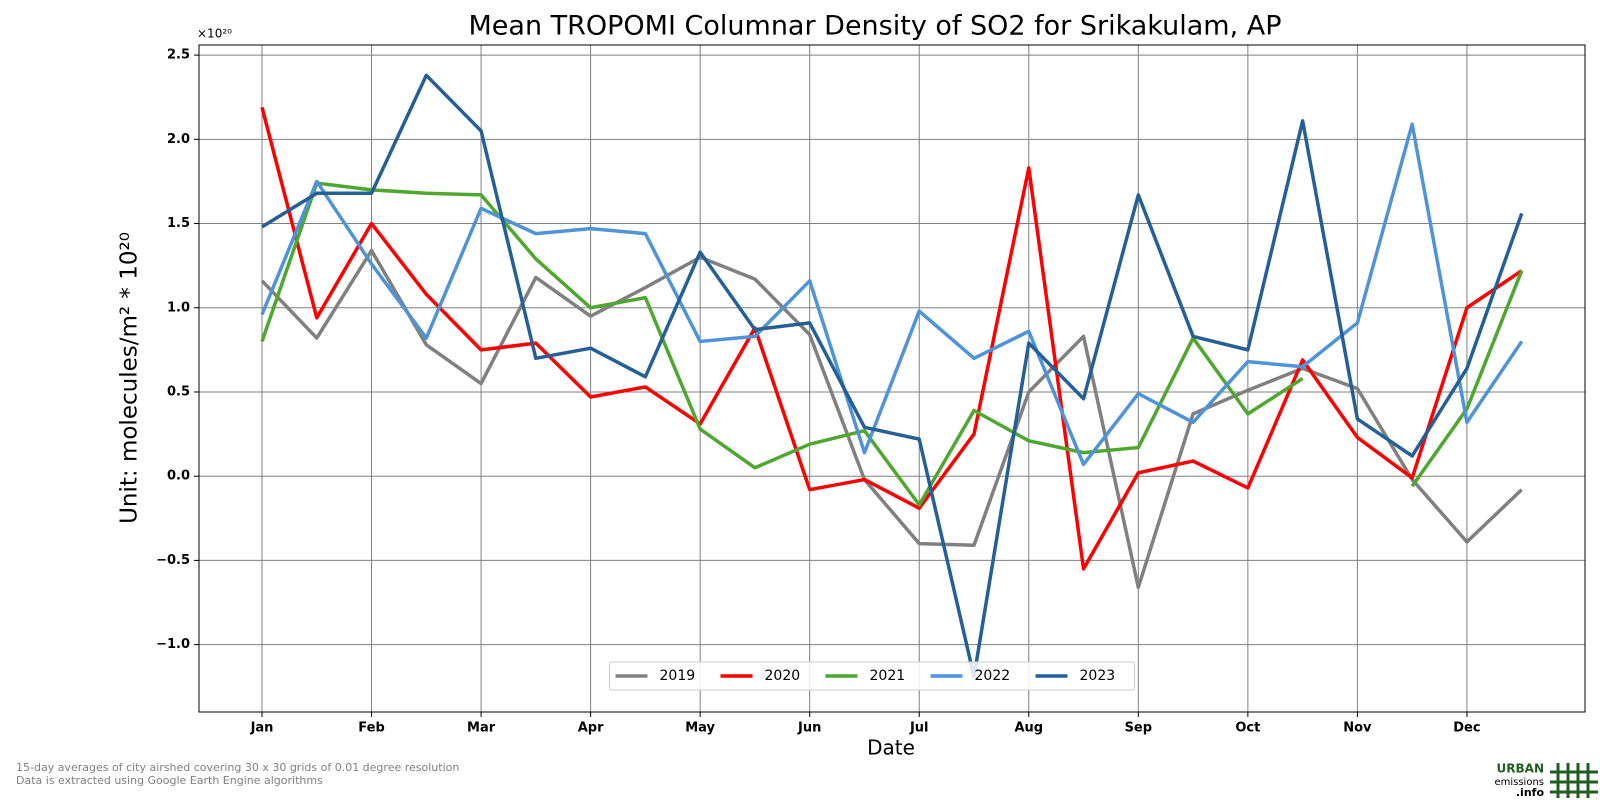 The height and width of the screenshot is (800, 1600). I want to click on legend-box, so click(872, 676).